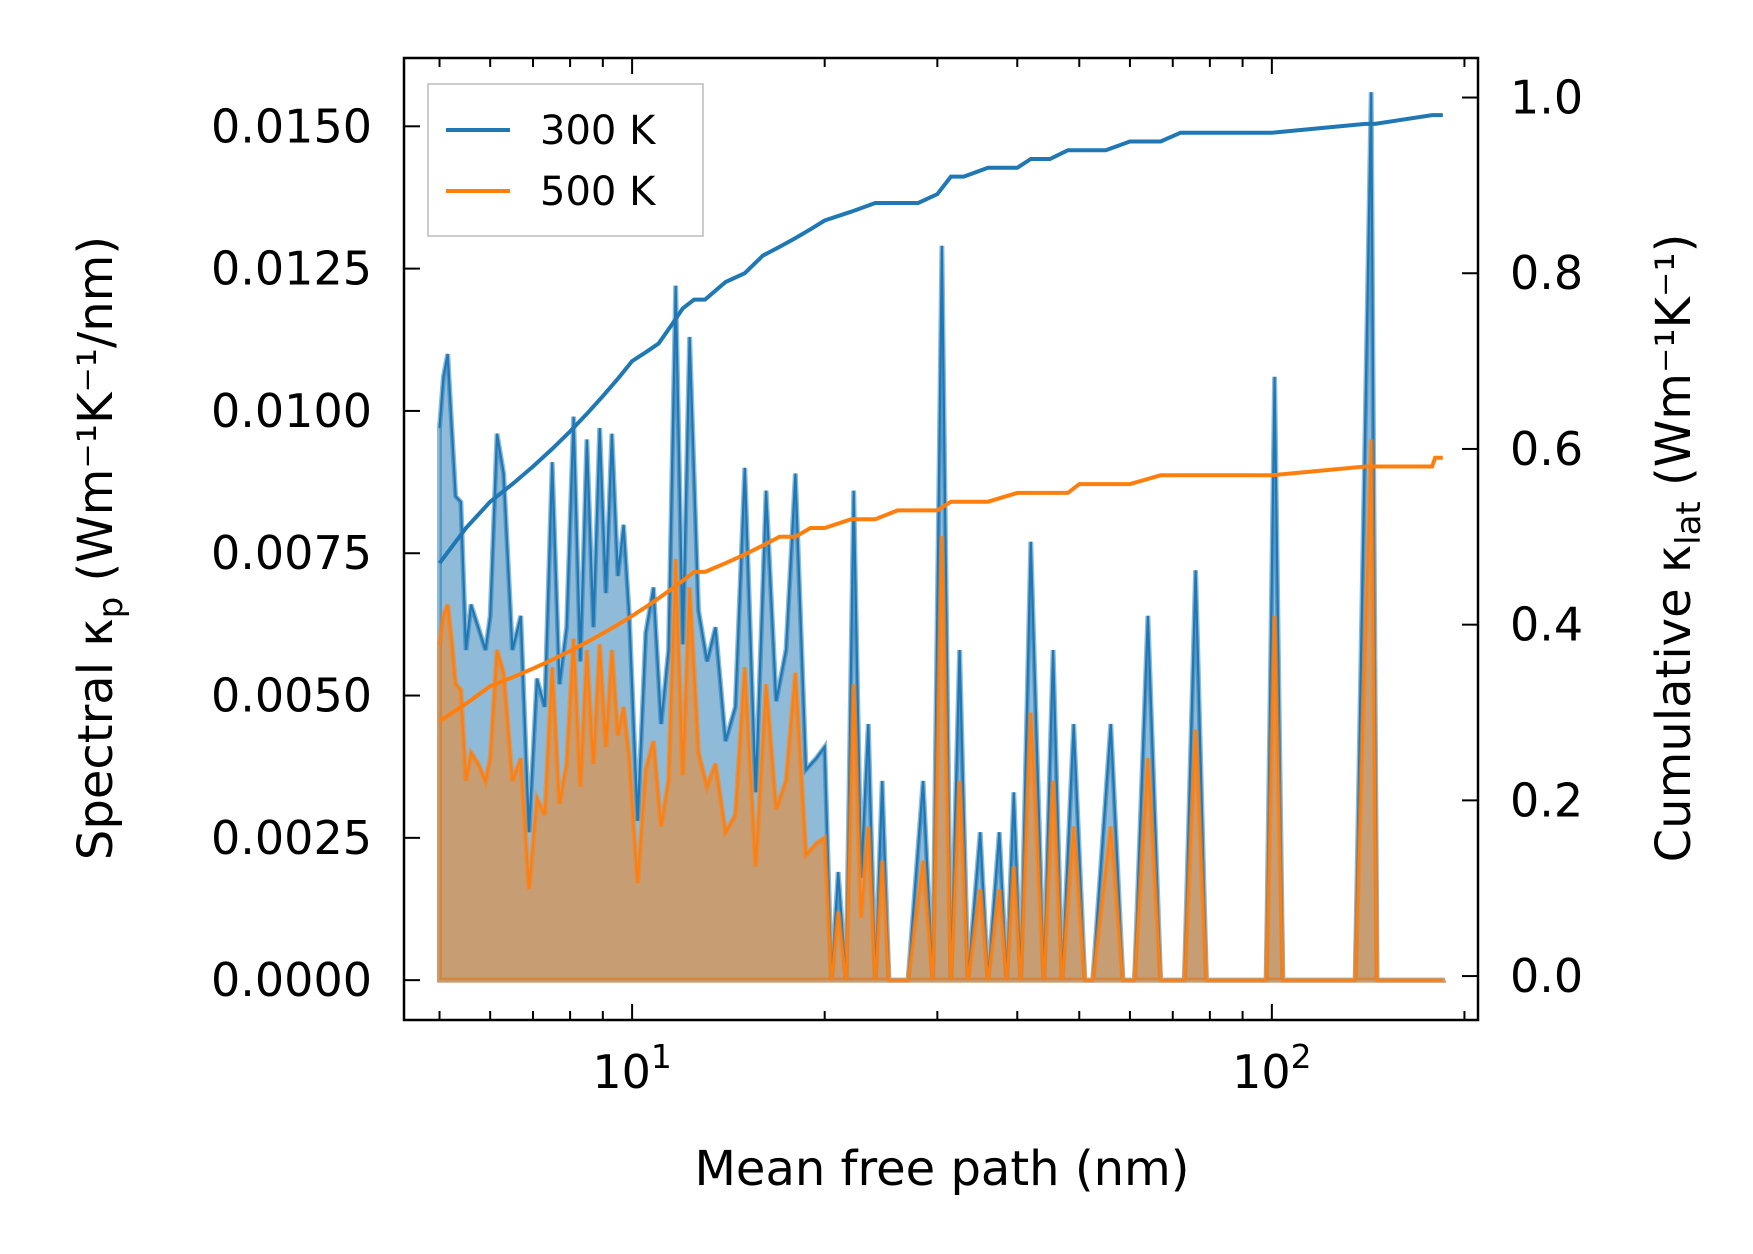  Describe the element at coordinates (291, 980) in the screenshot. I see `y-left-tick-label: 0.0000` at that location.